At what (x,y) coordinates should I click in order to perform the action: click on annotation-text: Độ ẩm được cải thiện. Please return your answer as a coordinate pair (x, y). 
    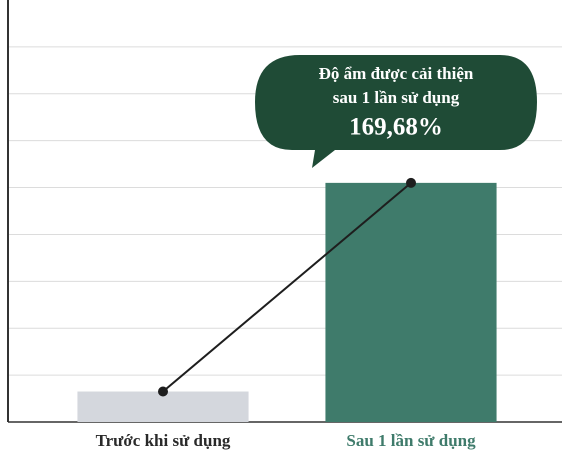
    Looking at the image, I should click on (396, 73).